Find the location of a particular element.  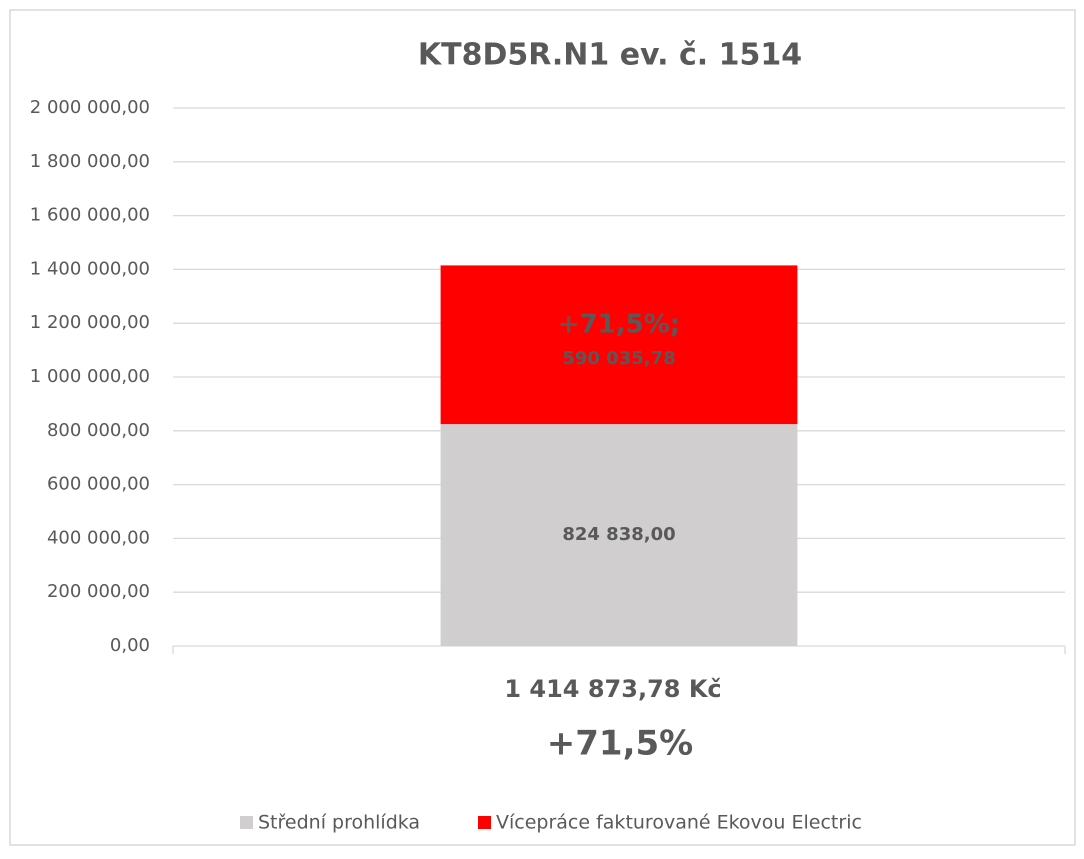

y-tick-label: 600 000,00 is located at coordinates (98, 484).